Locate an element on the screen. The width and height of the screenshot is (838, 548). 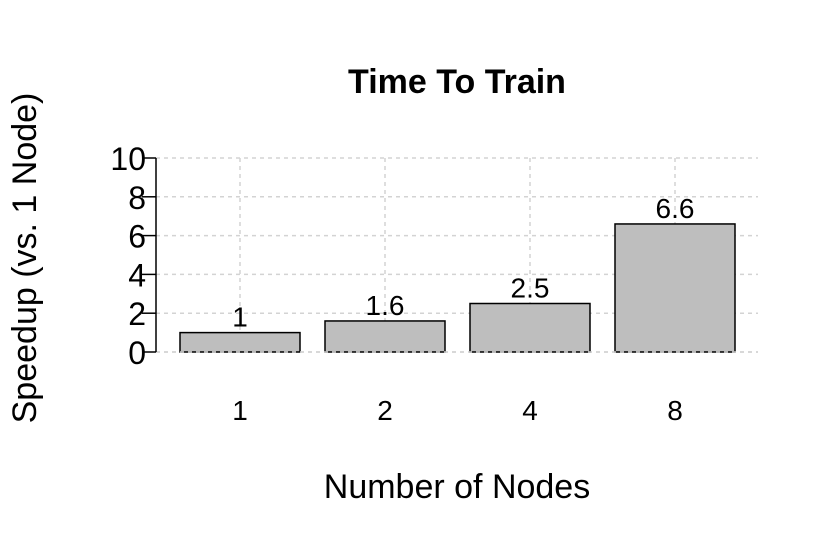
data-label-1: 1 is located at coordinates (240, 317).